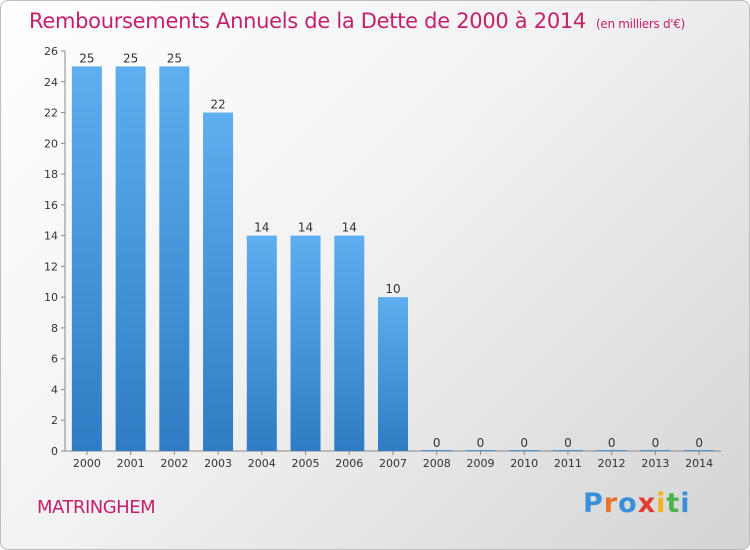 The width and height of the screenshot is (750, 550). Describe the element at coordinates (612, 443) in the screenshot. I see `data-label-2012: 0` at that location.